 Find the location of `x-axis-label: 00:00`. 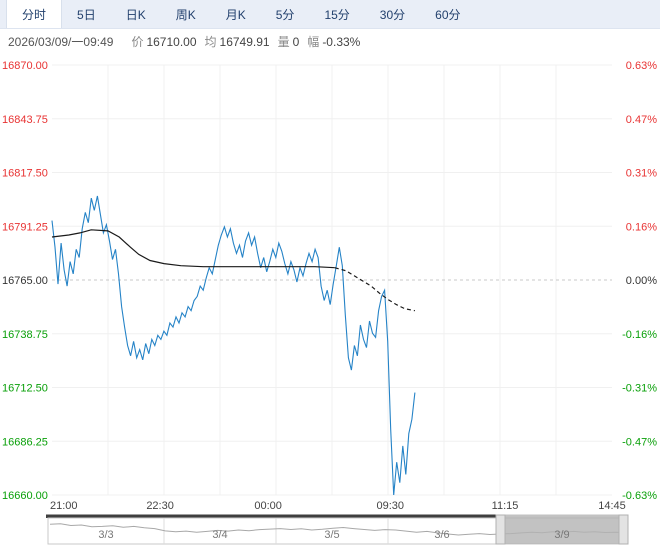

x-axis-label: 00:00 is located at coordinates (268, 506).